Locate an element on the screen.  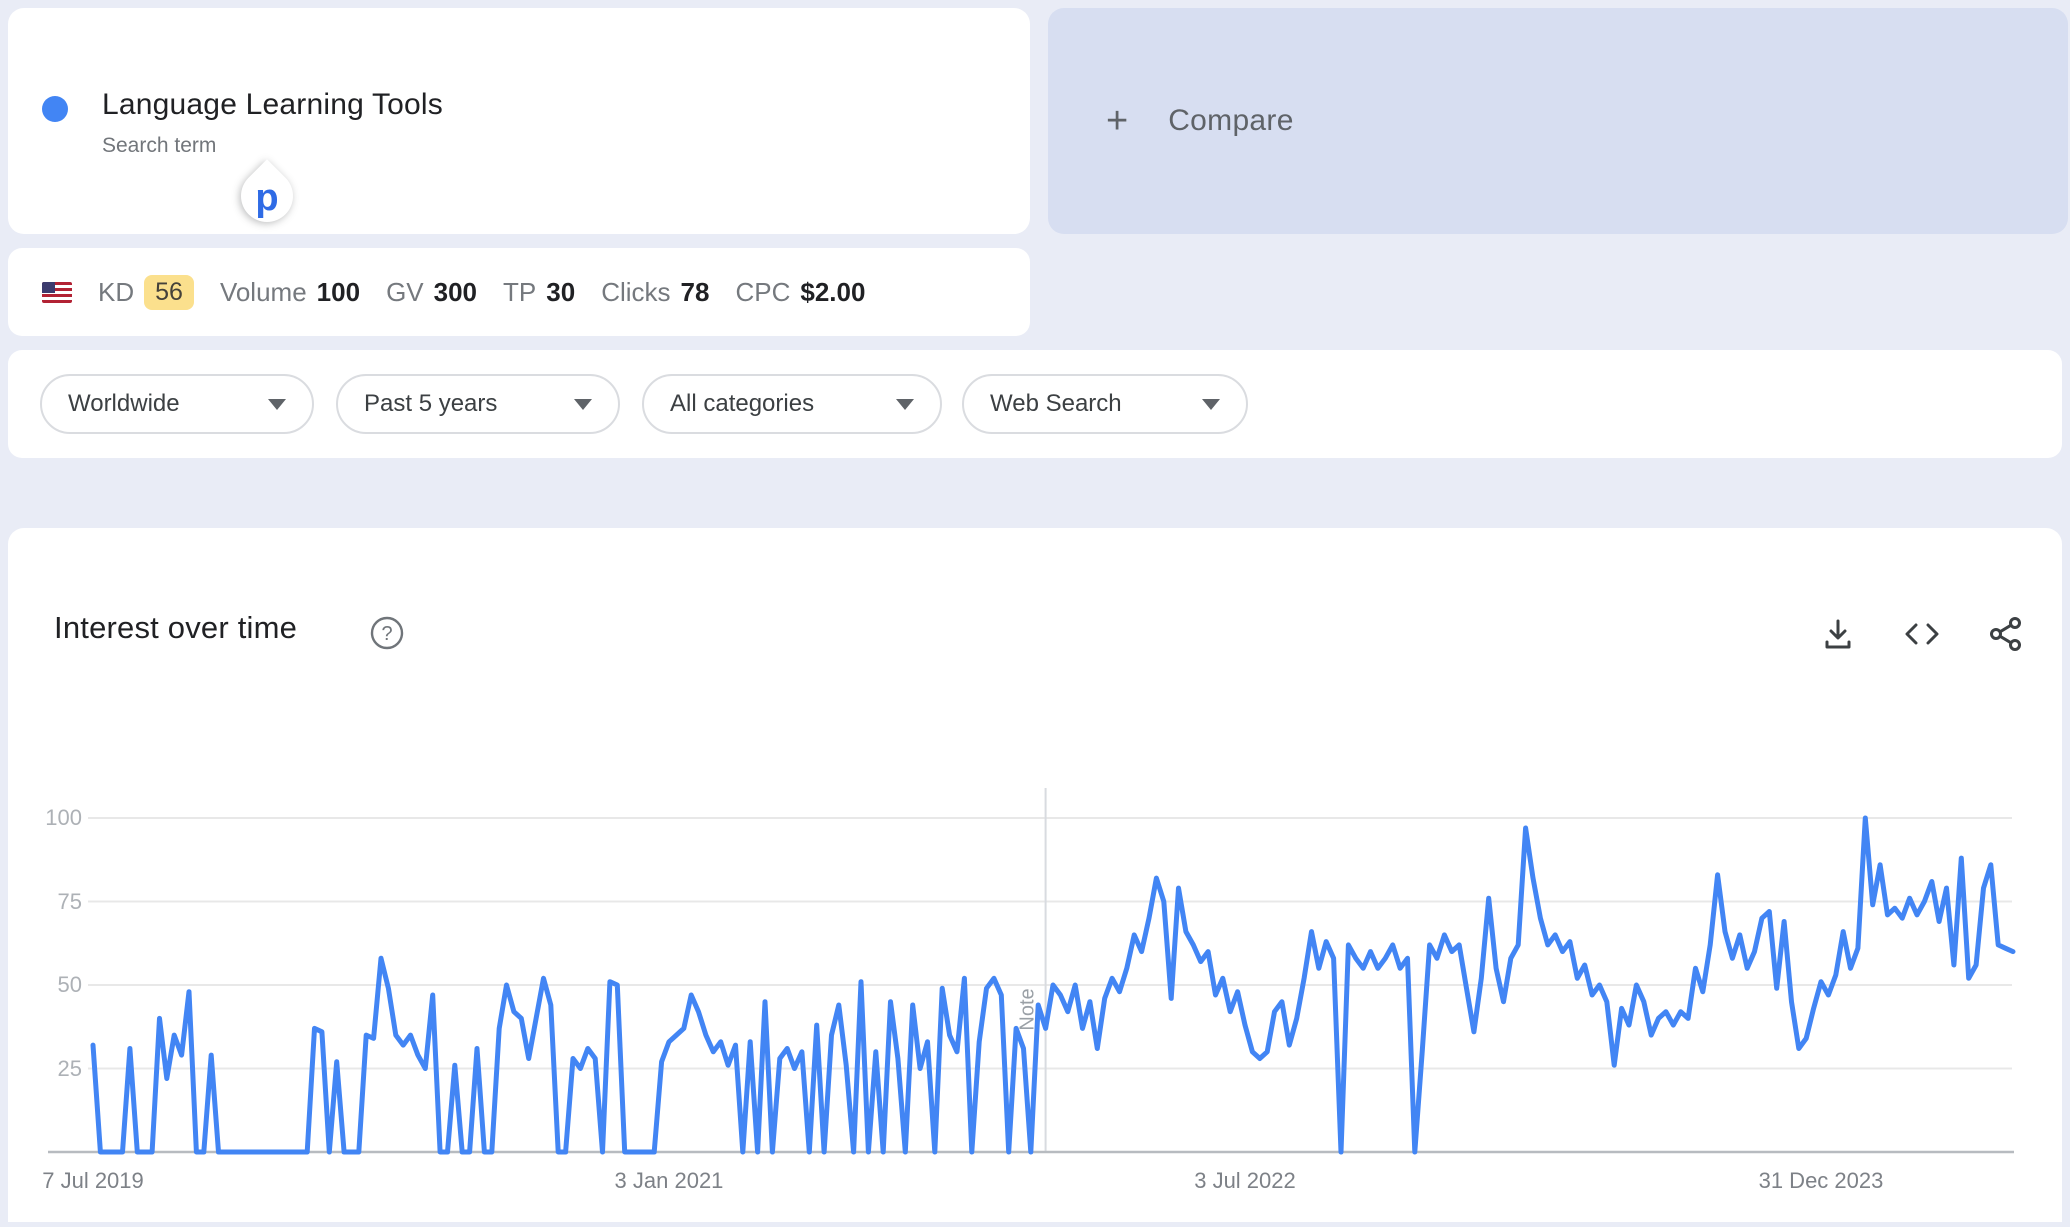
metric-kd: KD 56 is located at coordinates (146, 292).